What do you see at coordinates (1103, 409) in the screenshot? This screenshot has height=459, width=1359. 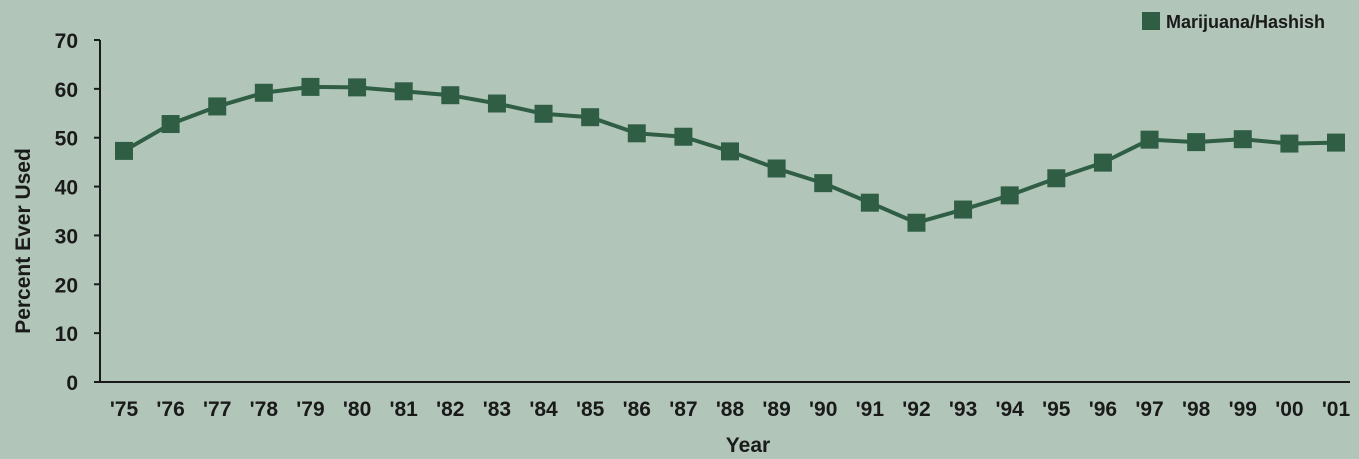 I see `x-tick-label: '96` at bounding box center [1103, 409].